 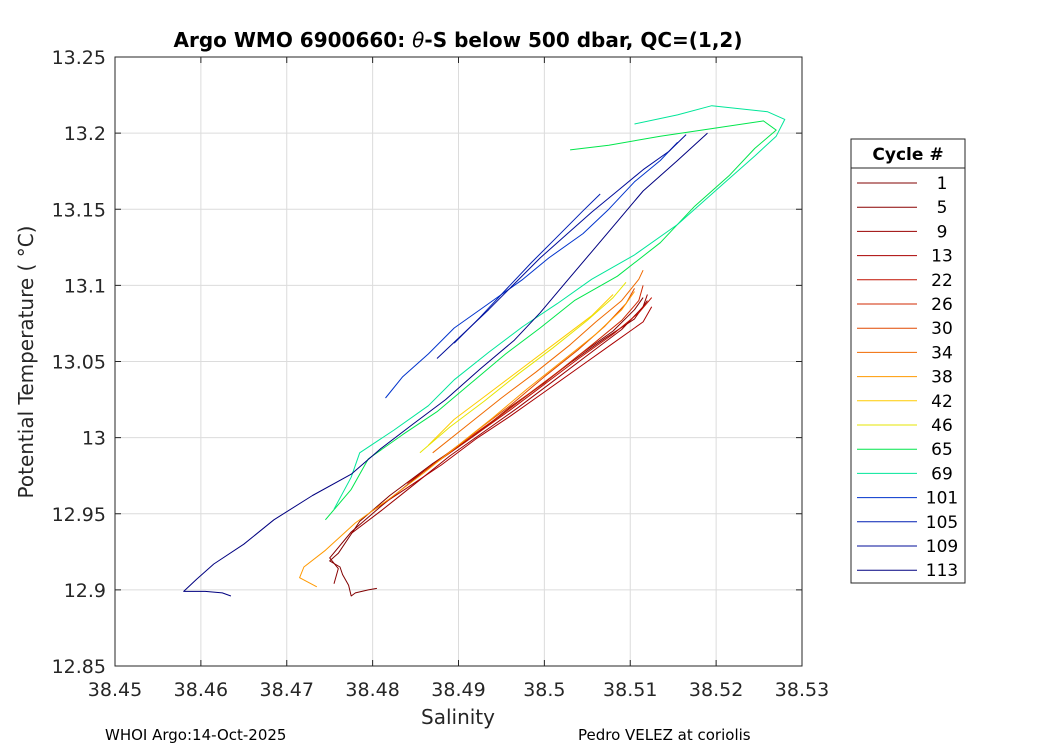 What do you see at coordinates (195, 735) in the screenshot?
I see `footer-left: WHOI Argo:14-Oct-2025` at bounding box center [195, 735].